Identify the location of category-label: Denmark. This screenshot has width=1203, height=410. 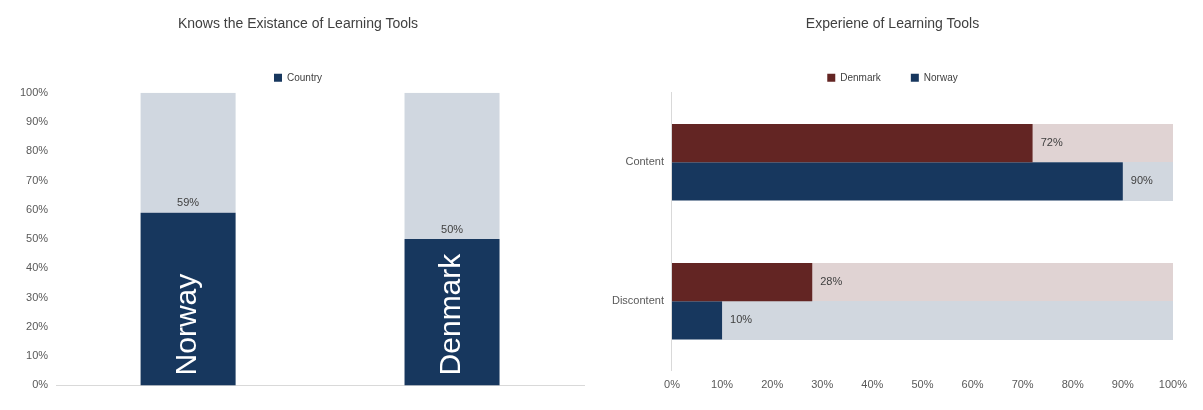
(450, 314).